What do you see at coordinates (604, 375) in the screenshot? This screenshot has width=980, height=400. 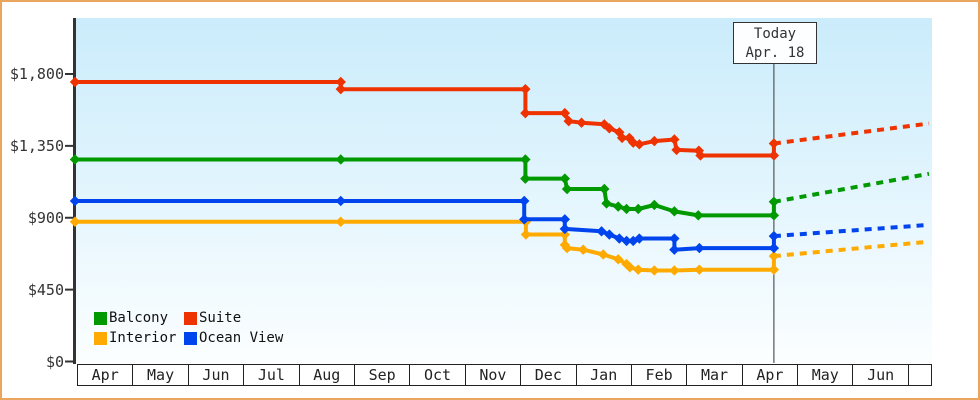 I see `month-cell-jan: Jan` at bounding box center [604, 375].